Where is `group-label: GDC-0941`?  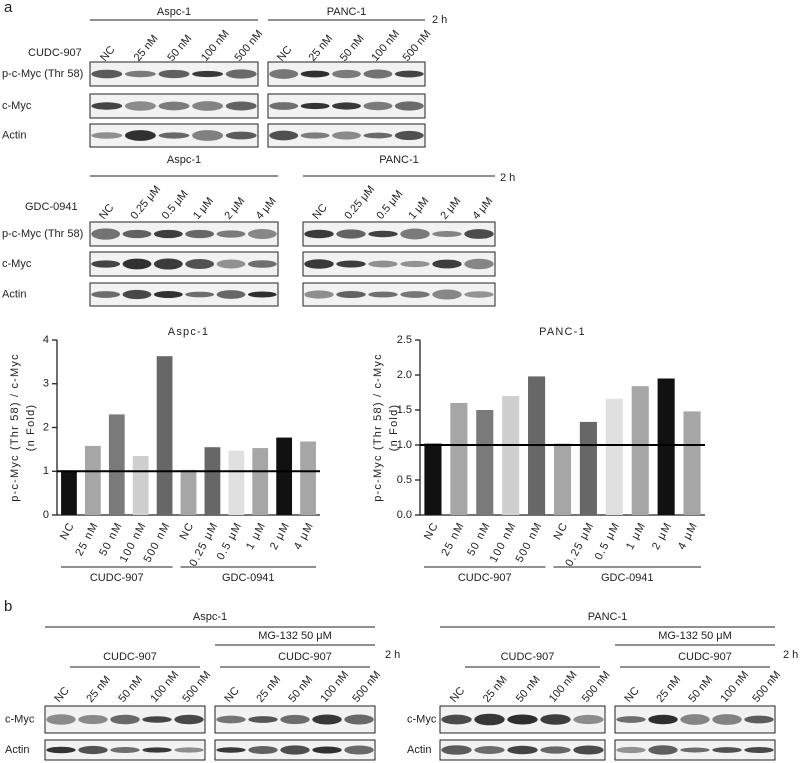
group-label: GDC-0941 is located at coordinates (627, 578).